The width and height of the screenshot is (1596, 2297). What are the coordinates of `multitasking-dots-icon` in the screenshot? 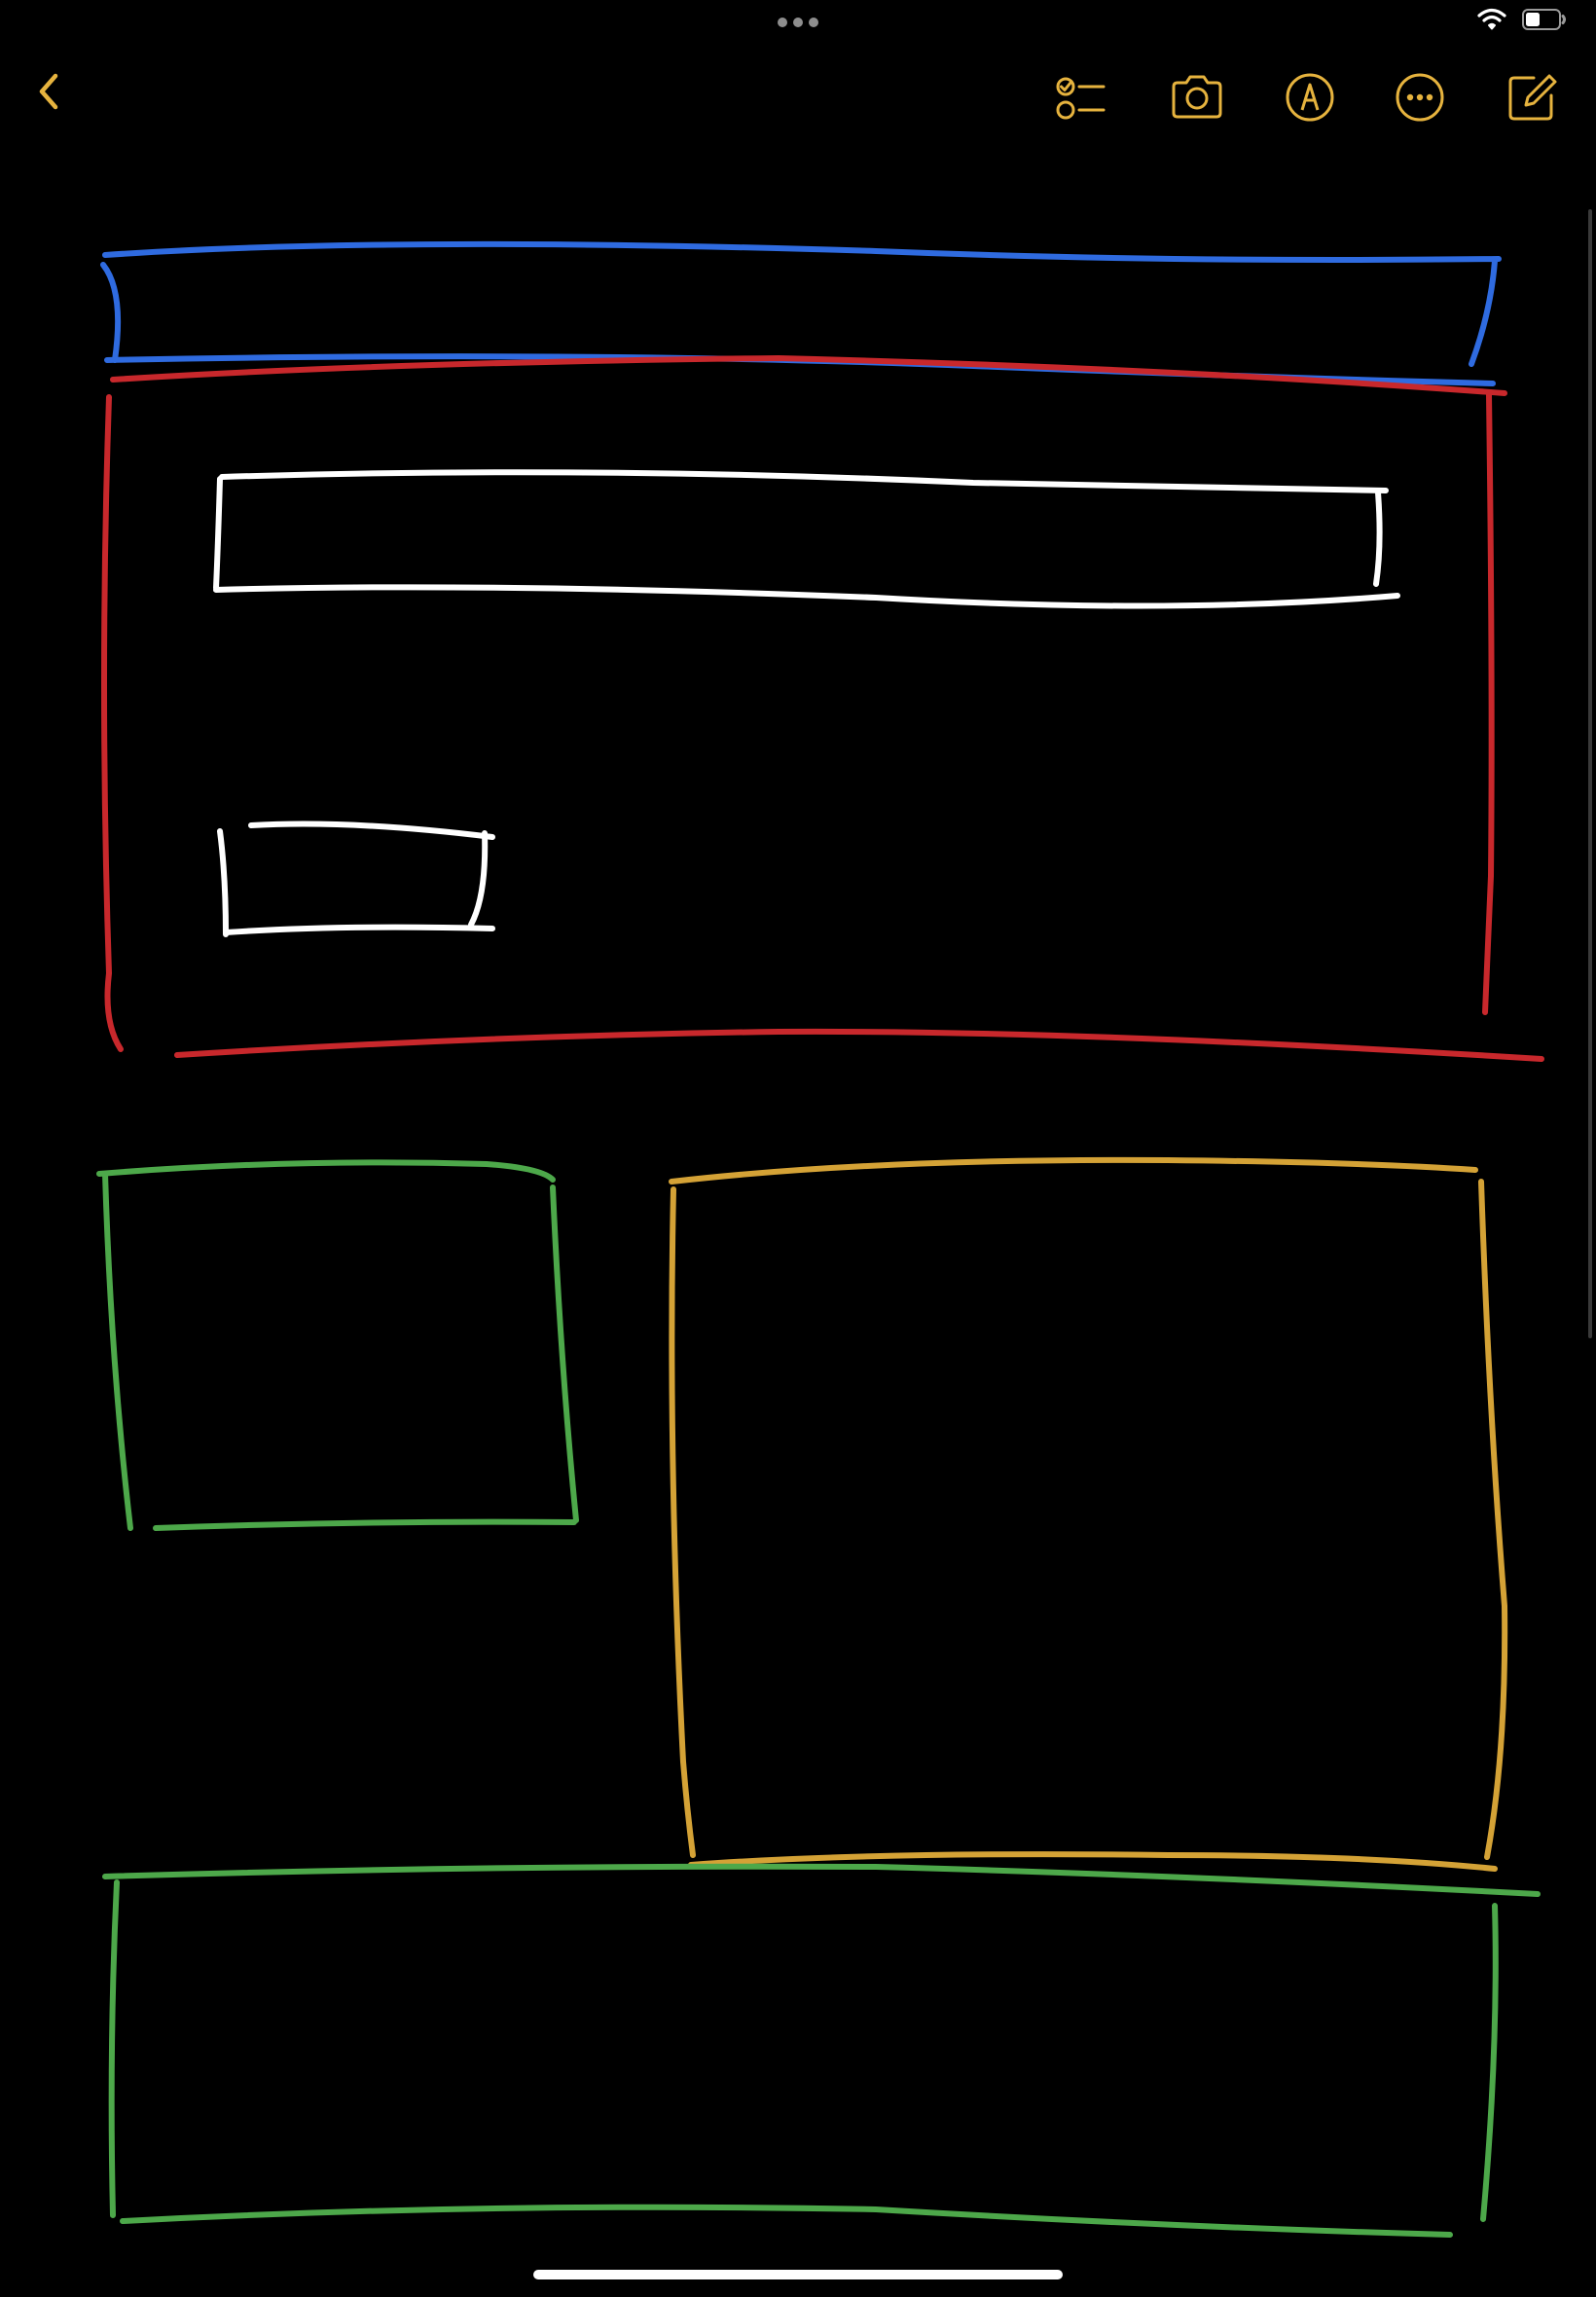 It's located at (798, 22).